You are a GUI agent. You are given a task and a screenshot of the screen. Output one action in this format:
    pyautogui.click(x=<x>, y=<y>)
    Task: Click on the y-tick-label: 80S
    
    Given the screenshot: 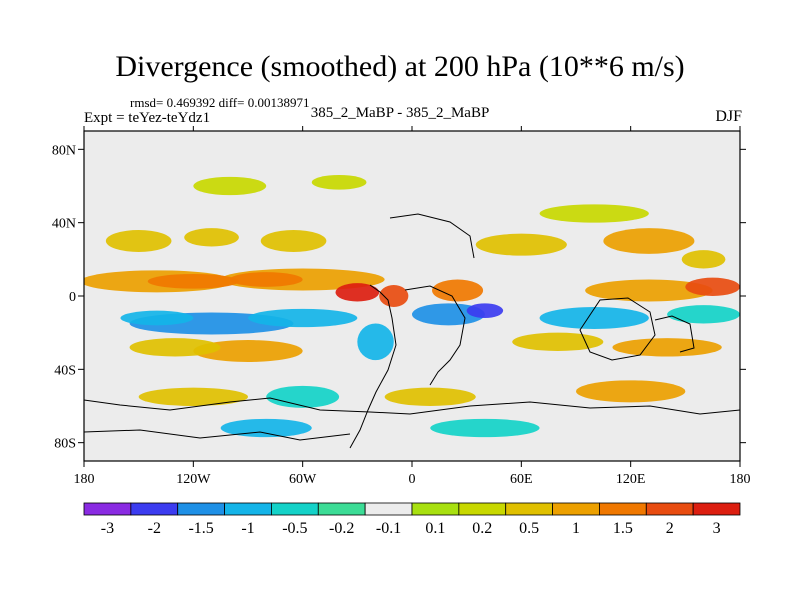 What is the action you would take?
    pyautogui.click(x=65, y=444)
    